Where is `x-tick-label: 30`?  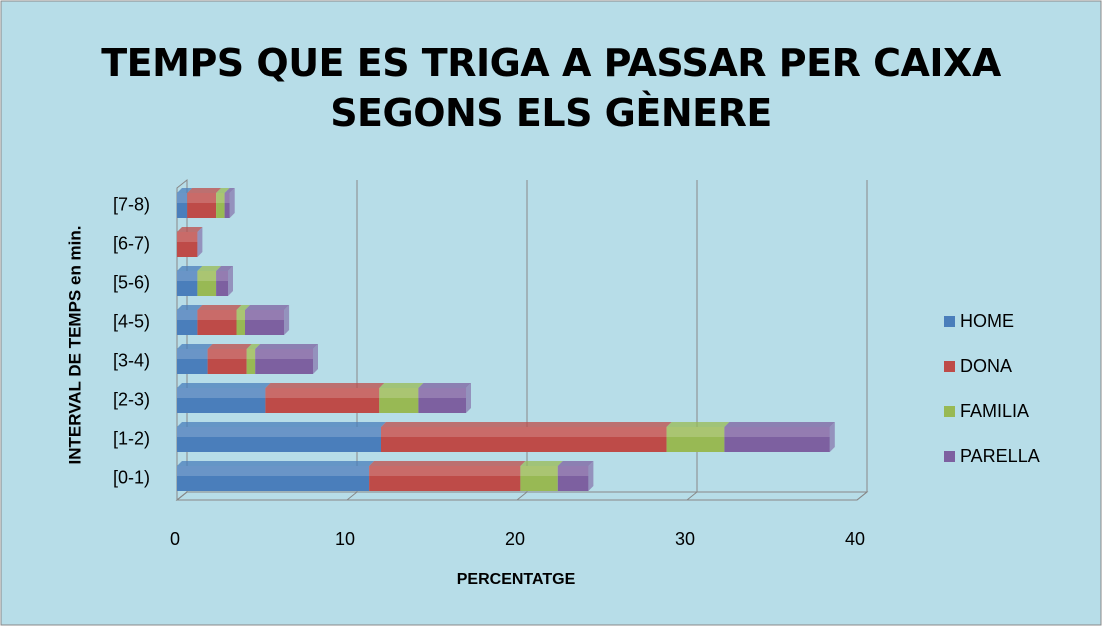 x-tick-label: 30 is located at coordinates (685, 539).